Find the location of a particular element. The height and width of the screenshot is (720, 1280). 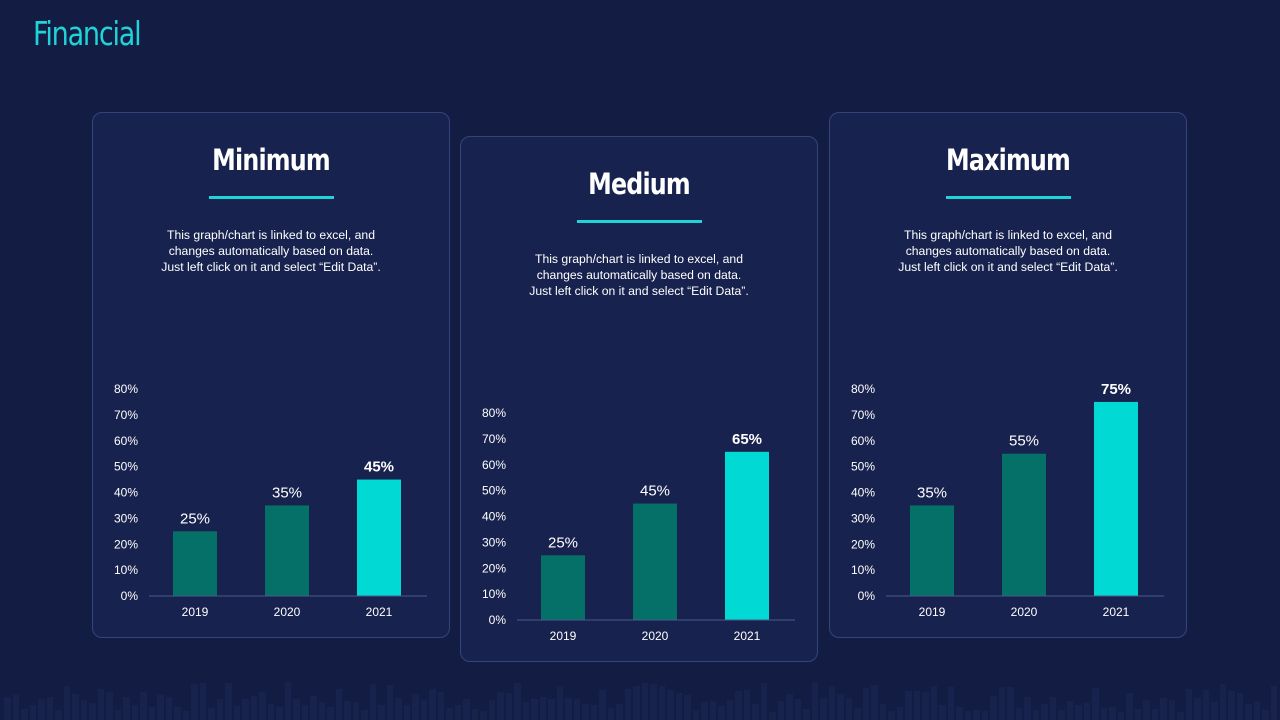

card-title: Maximum is located at coordinates (1008, 160).